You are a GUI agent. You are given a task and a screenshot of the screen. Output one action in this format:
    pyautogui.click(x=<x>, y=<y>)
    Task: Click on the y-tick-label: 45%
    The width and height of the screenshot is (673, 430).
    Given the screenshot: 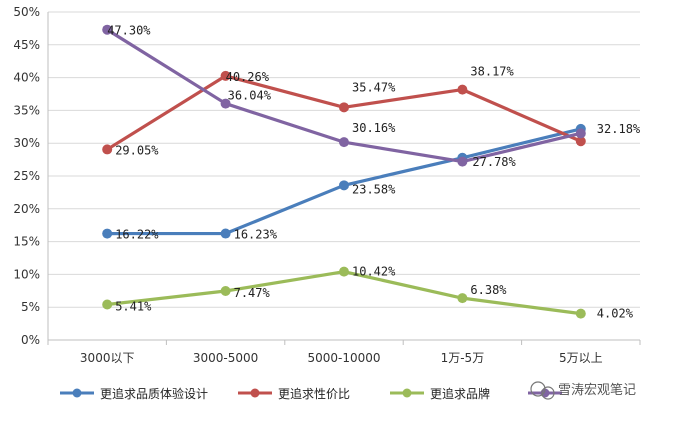 What is the action you would take?
    pyautogui.click(x=26, y=45)
    